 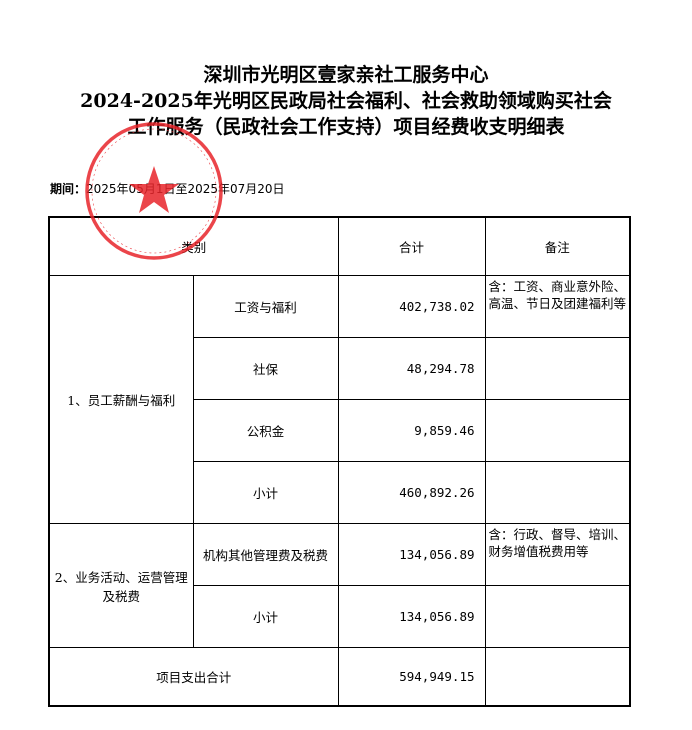 I want to click on item-cell: 机构其他管理费及税费, so click(x=265, y=554).